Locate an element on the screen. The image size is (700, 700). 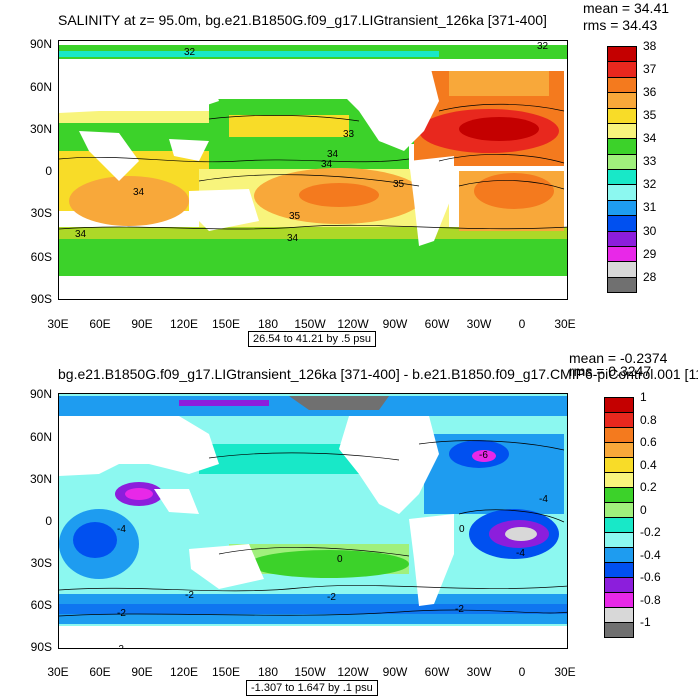
rms-value: rms = 34.43 is located at coordinates (620, 25).